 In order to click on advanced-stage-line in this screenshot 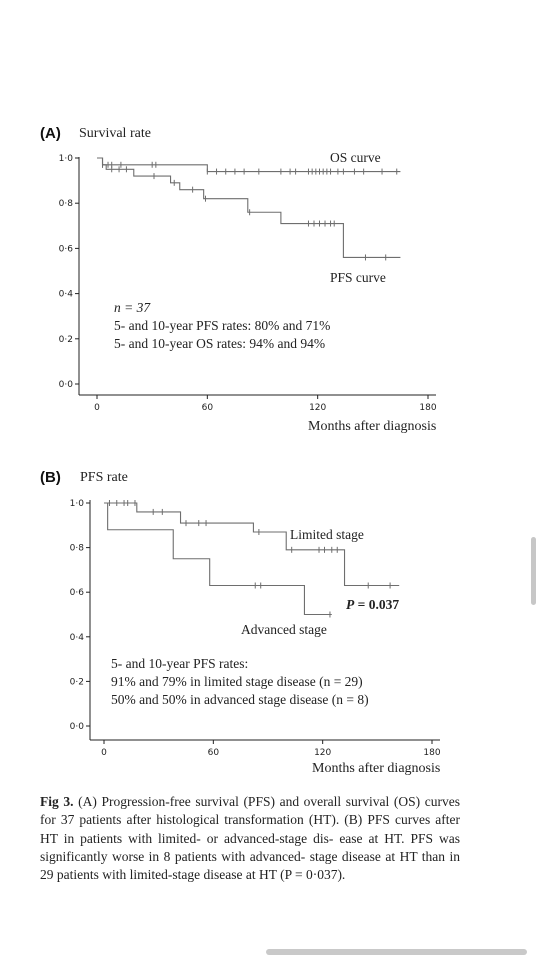, I will do `click(218, 559)`.